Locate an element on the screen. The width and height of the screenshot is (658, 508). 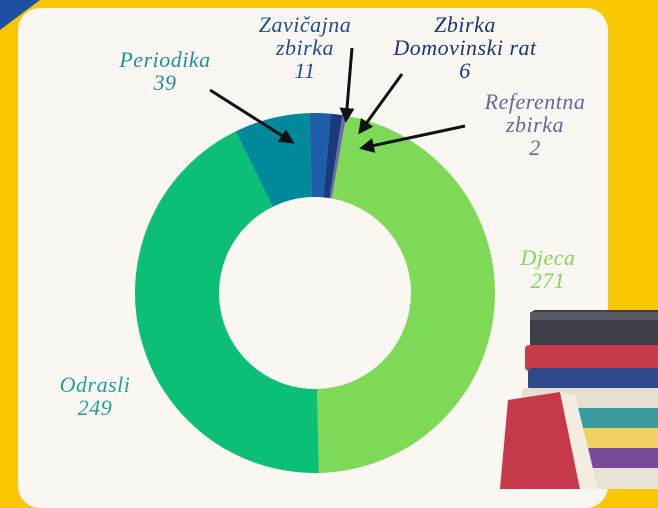
arrows is located at coordinates (337, 100).